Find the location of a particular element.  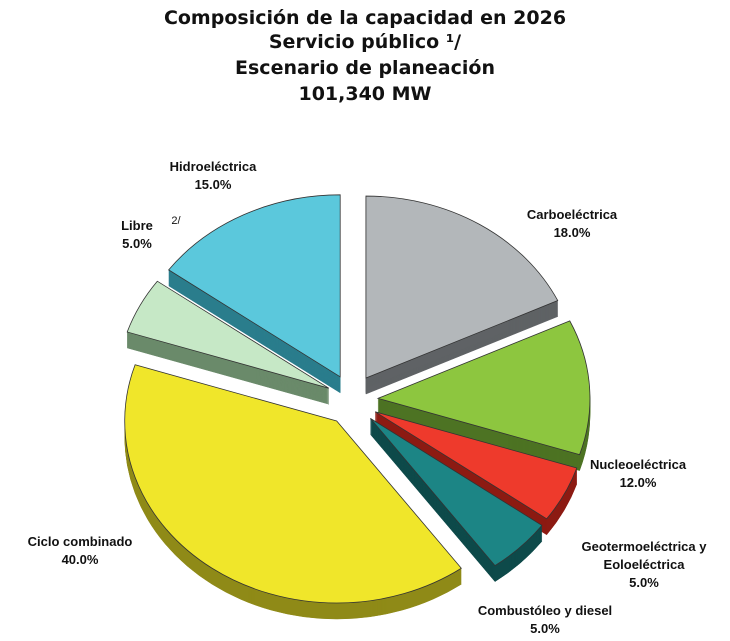

annotation: 2/ is located at coordinates (176, 221).